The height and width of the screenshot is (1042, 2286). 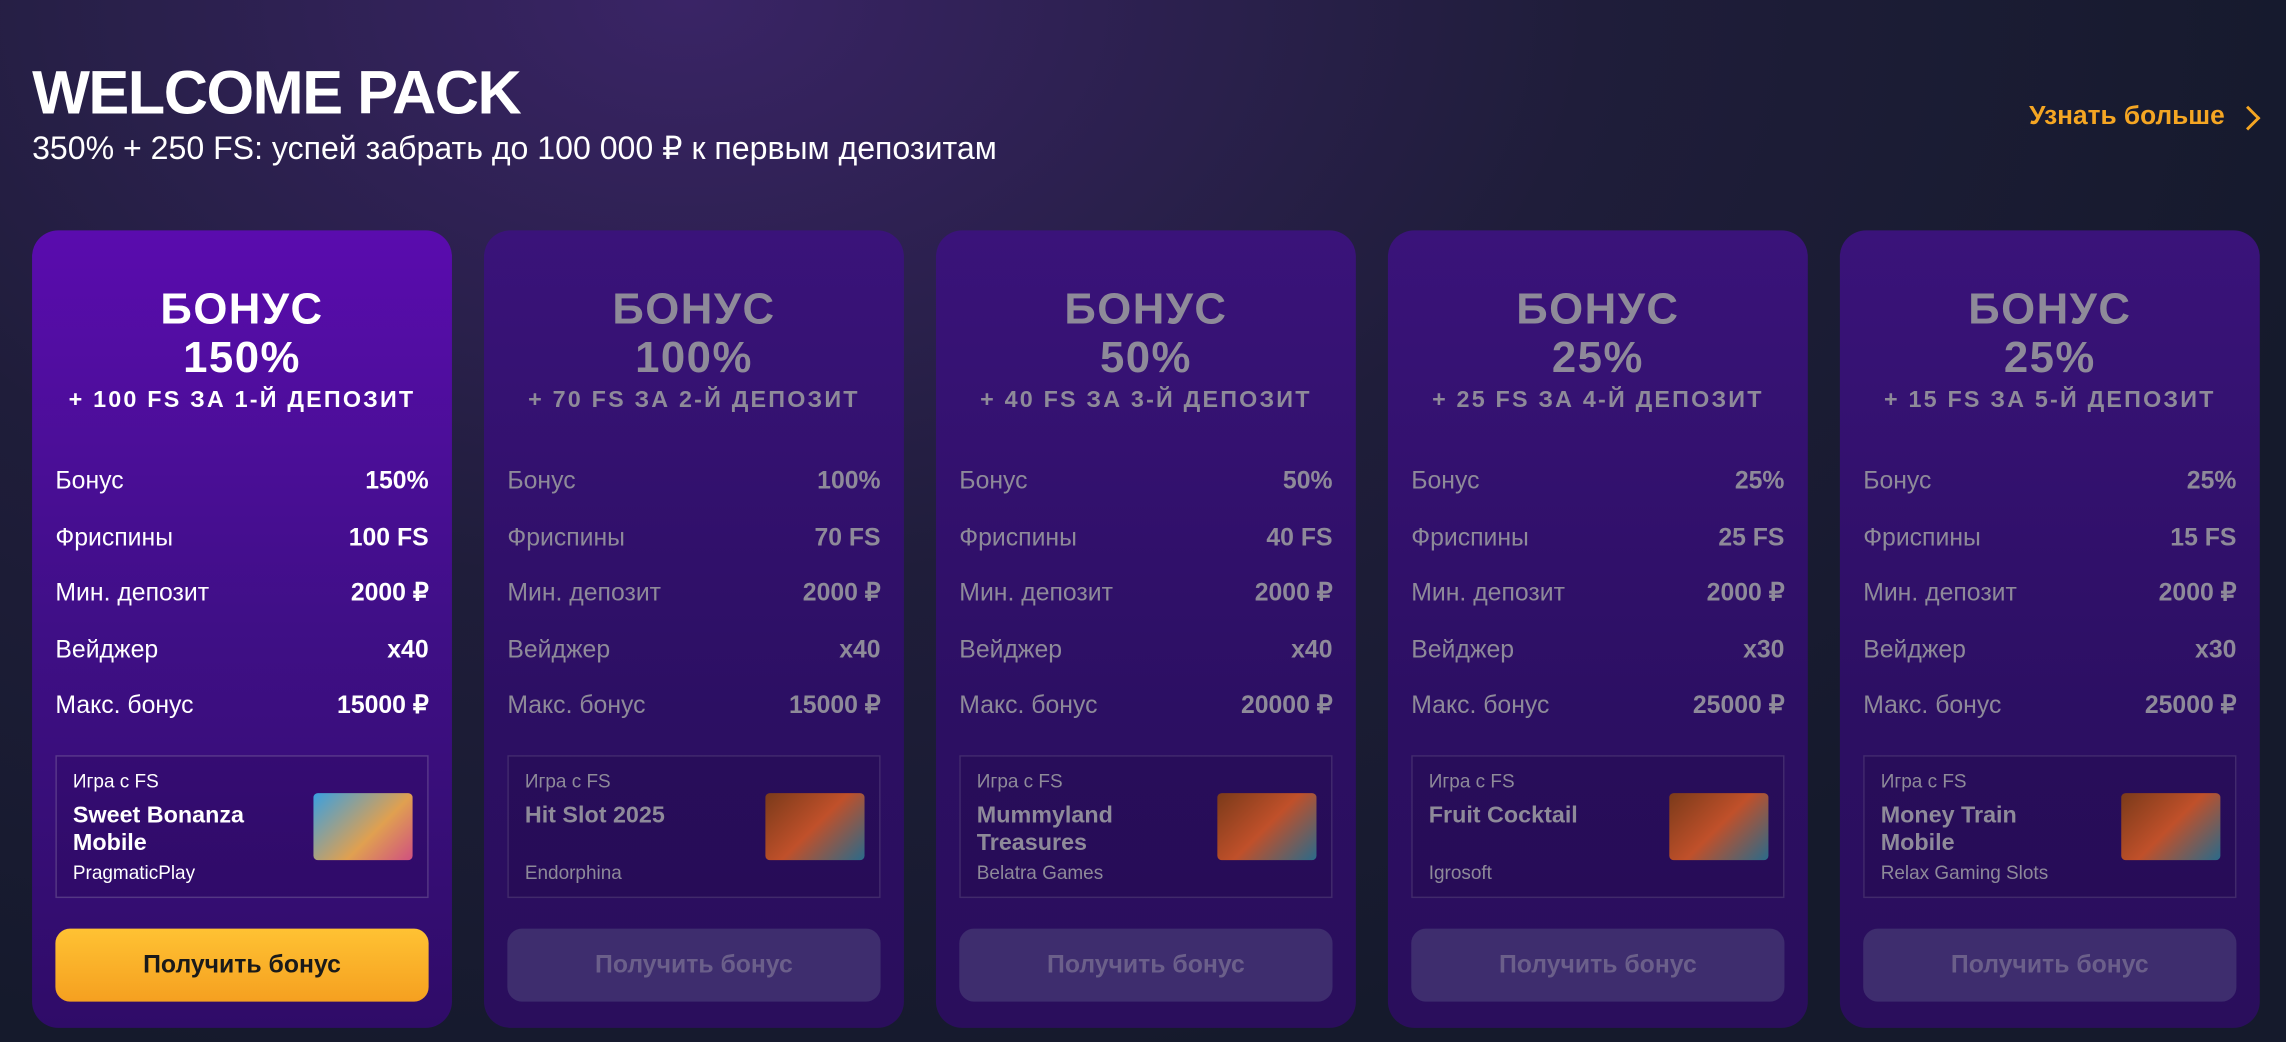 I want to click on chevron-icon, so click(x=2248, y=118).